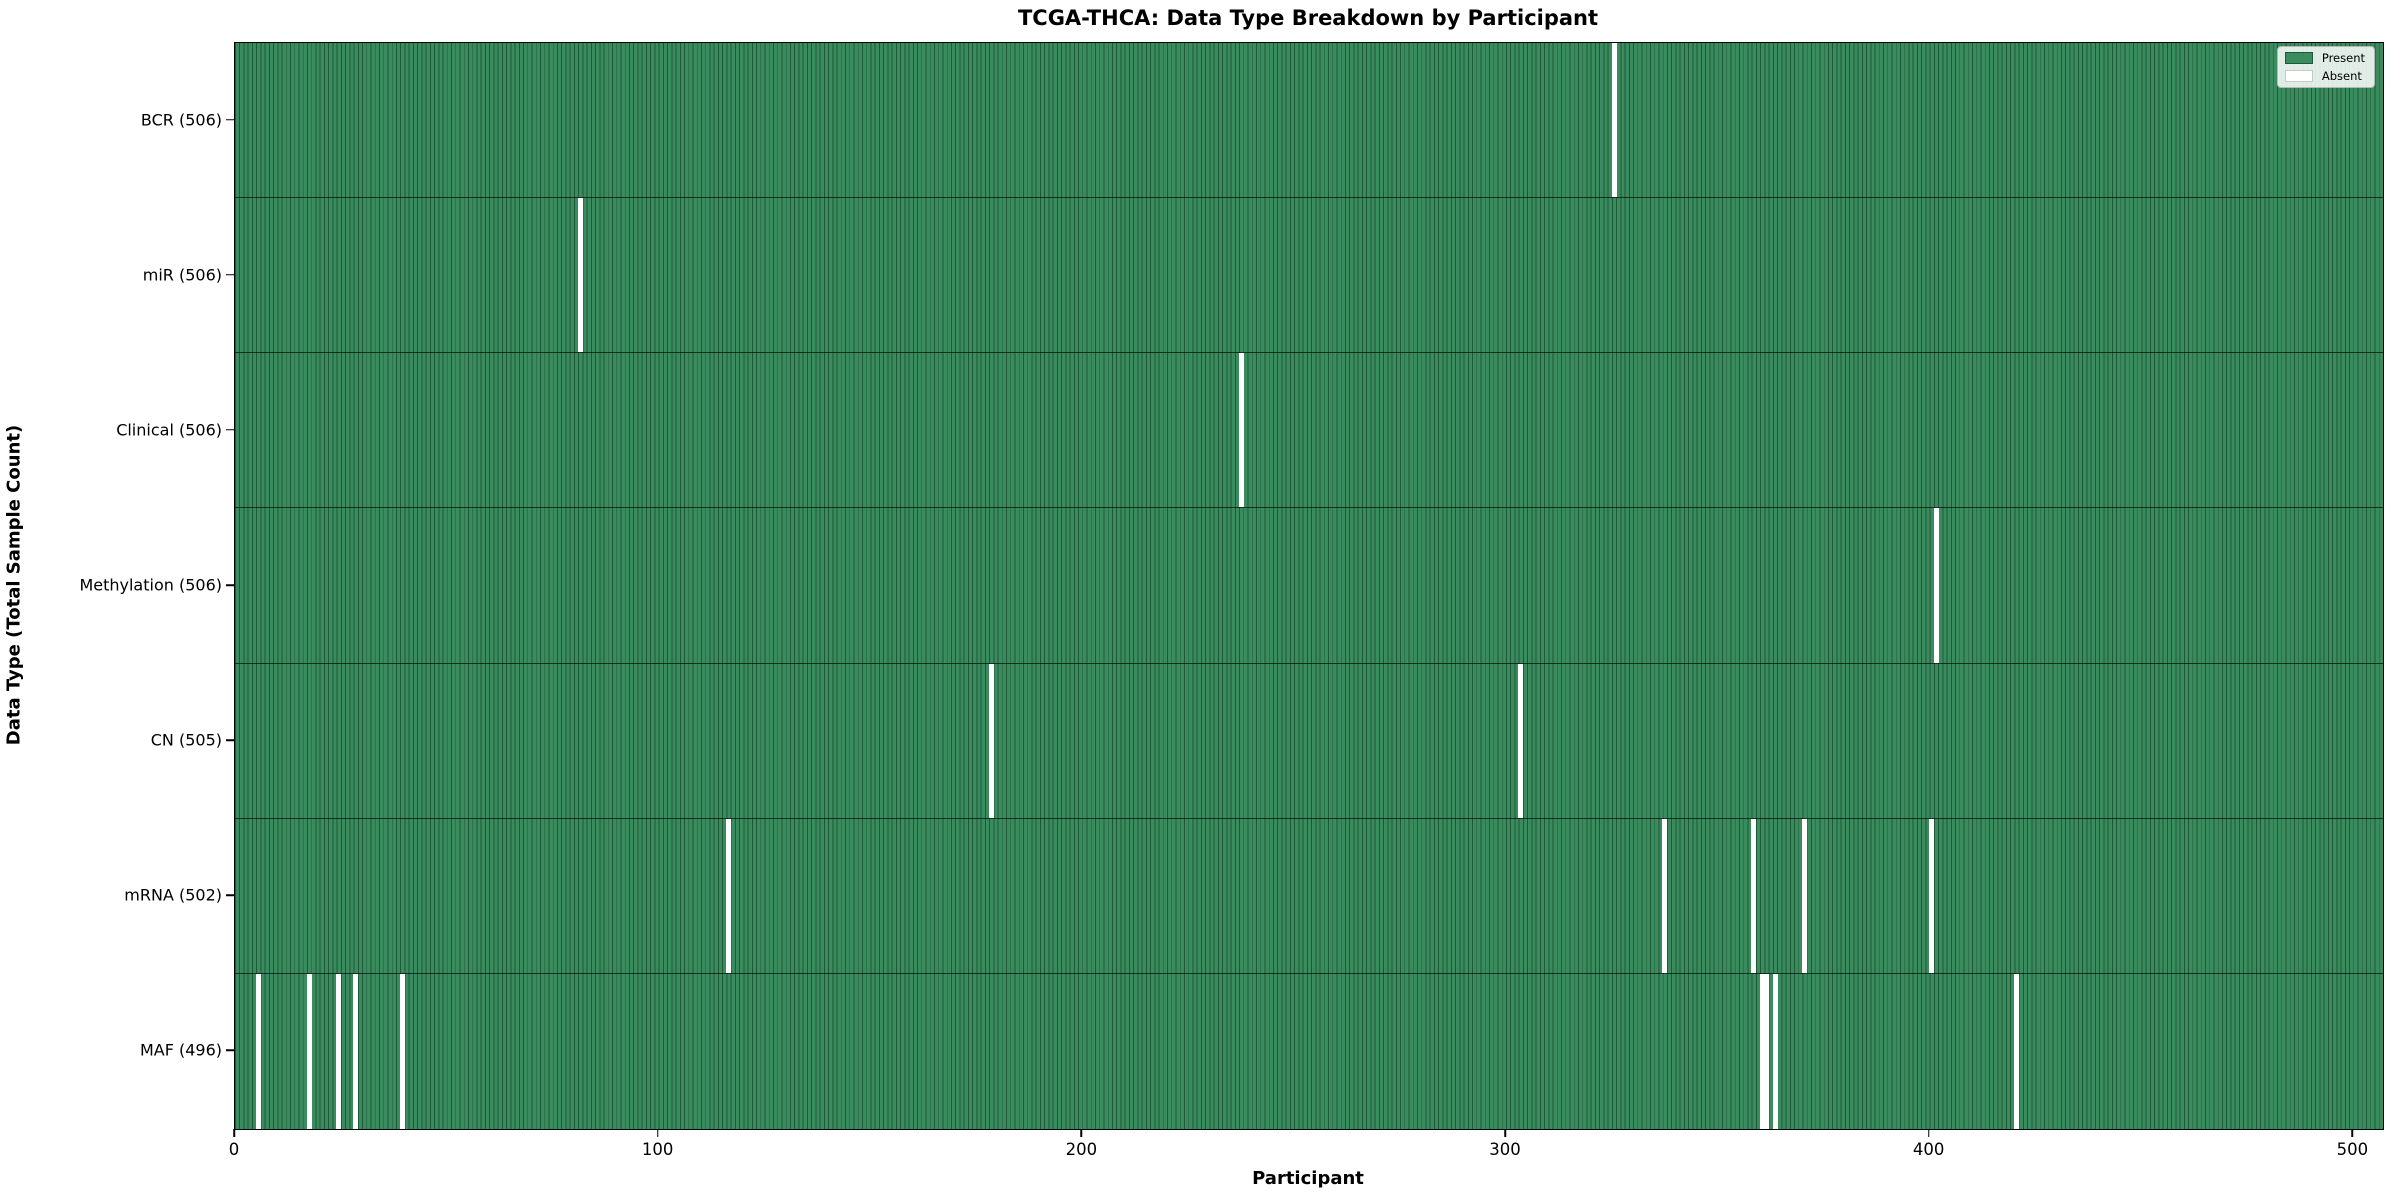  Describe the element at coordinates (1308, 1178) in the screenshot. I see `x-axis-title: Participant` at that location.